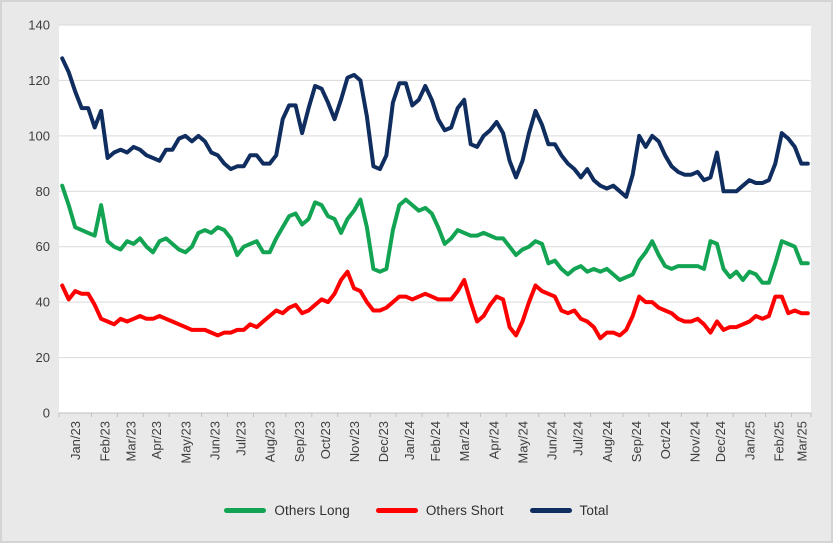 This screenshot has height=543, width=833. I want to click on others-short-line-swatch, so click(396, 510).